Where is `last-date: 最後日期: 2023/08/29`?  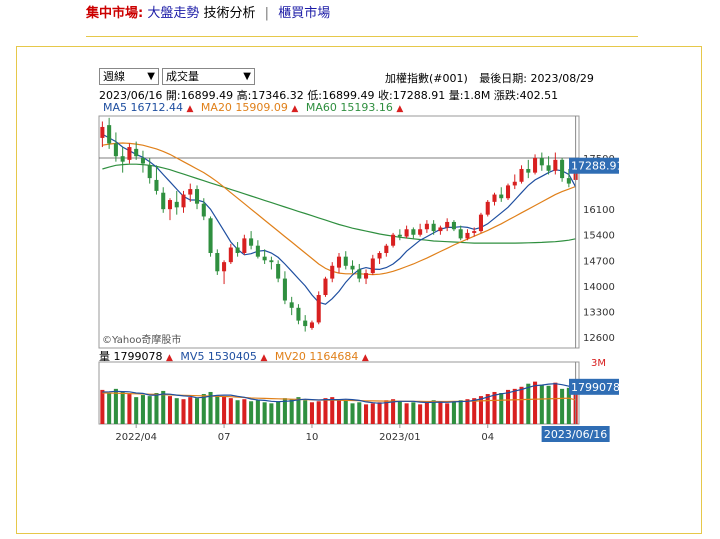 last-date: 最後日期: 2023/08/29 is located at coordinates (536, 78).